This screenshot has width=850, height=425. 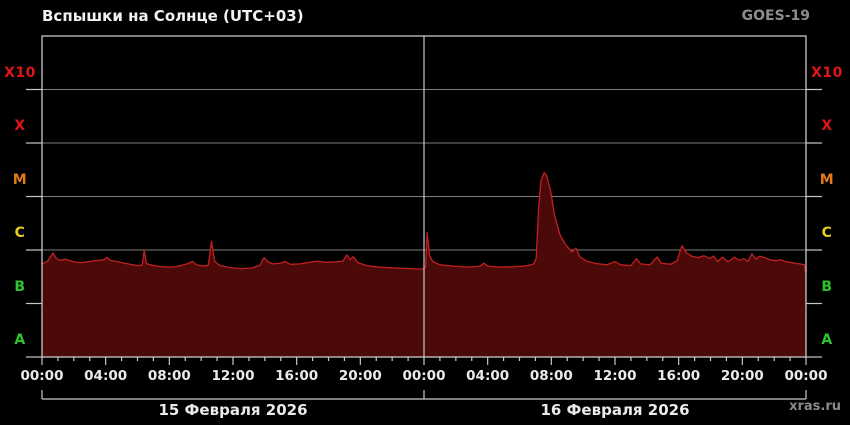 What do you see at coordinates (173, 16) in the screenshot?
I see `page-title: Вспышки на Солнце (UTC+03)` at bounding box center [173, 16].